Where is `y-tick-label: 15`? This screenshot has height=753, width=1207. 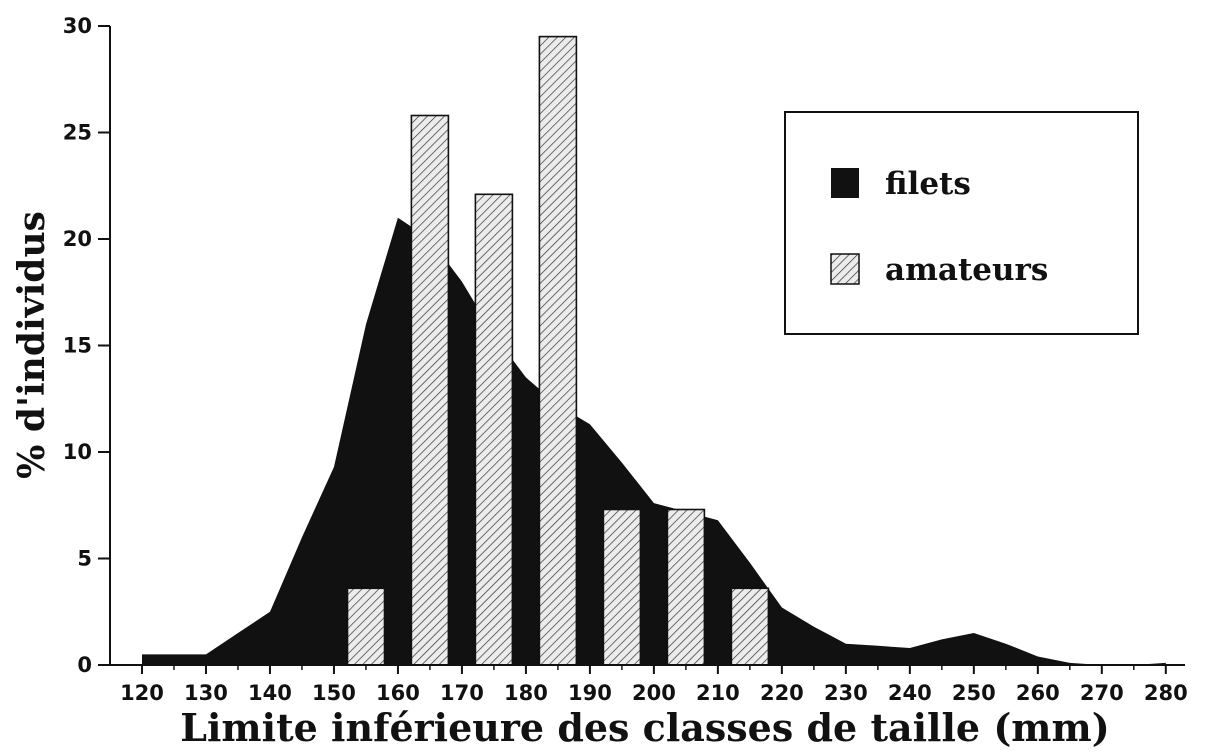
y-tick-label: 15 is located at coordinates (77, 346).